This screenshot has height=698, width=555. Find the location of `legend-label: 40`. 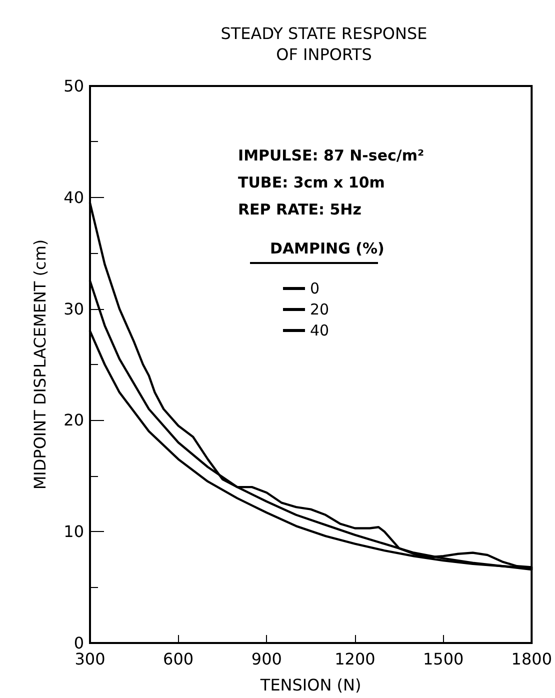

legend-label: 40 is located at coordinates (320, 331).